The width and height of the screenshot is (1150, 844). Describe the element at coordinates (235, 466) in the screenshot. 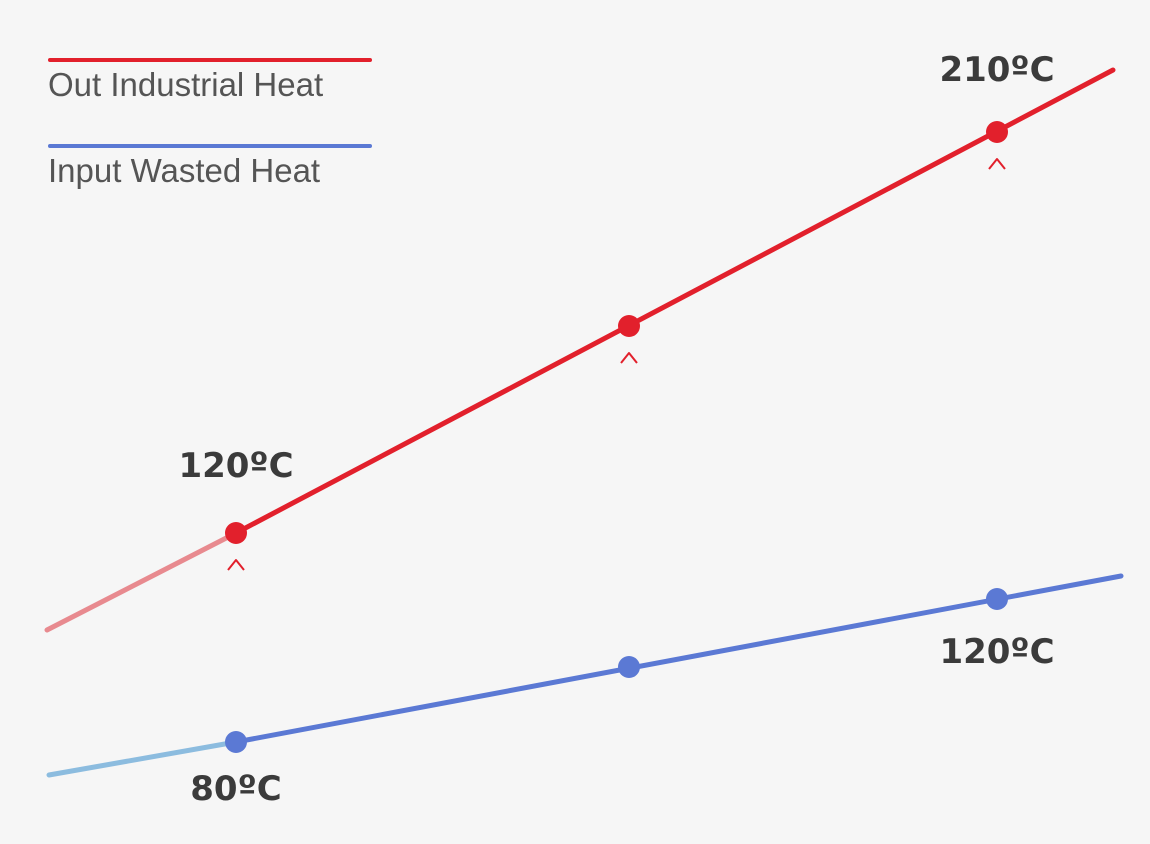

I see `output-start-temp-label: 120ºC` at that location.